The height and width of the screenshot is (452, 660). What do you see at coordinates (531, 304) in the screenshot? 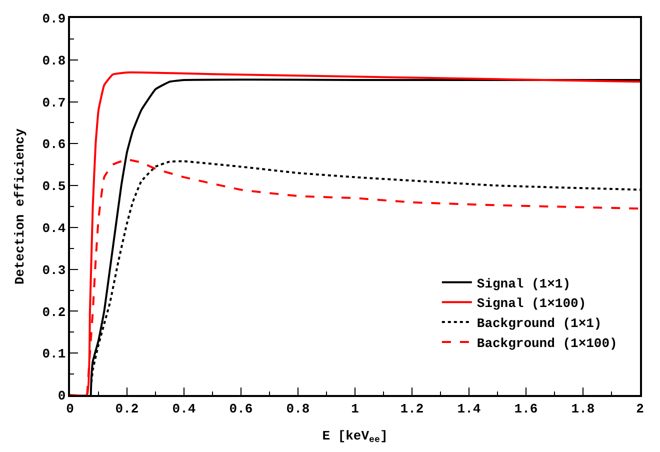
I see `legend-label: Signal (1×100)` at bounding box center [531, 304].